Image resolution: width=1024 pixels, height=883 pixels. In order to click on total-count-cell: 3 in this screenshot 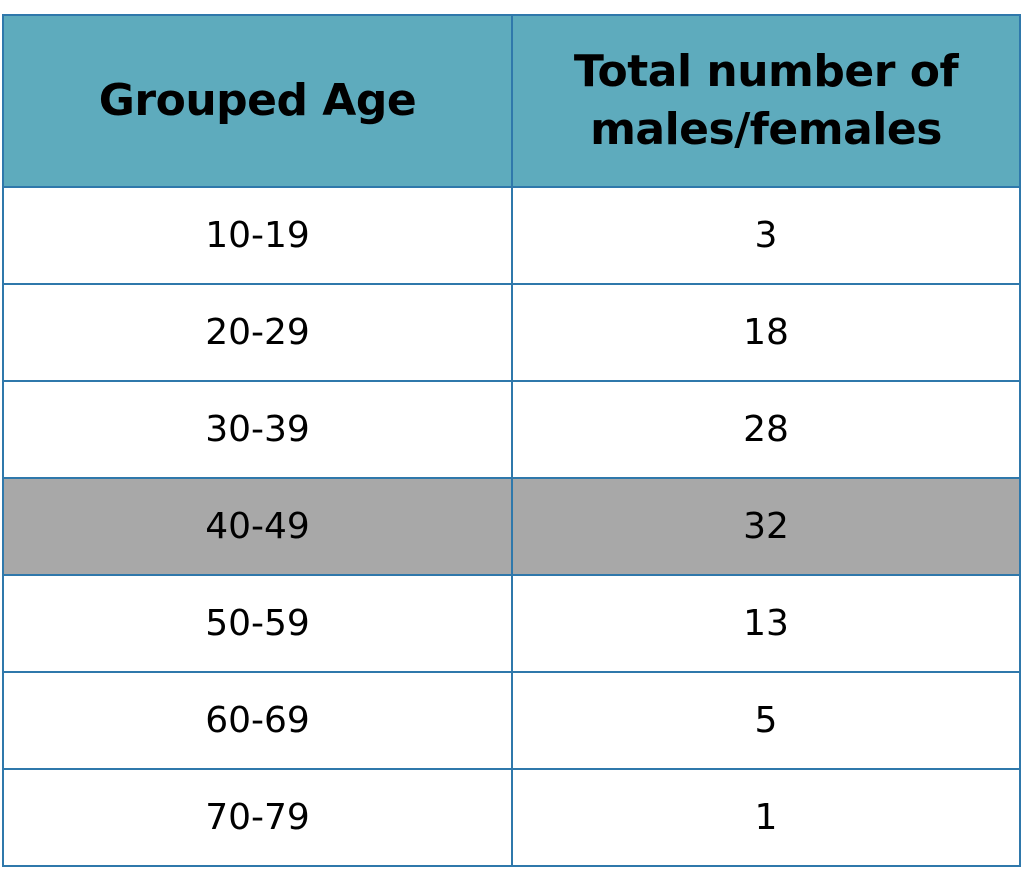, I will do `click(766, 235)`.